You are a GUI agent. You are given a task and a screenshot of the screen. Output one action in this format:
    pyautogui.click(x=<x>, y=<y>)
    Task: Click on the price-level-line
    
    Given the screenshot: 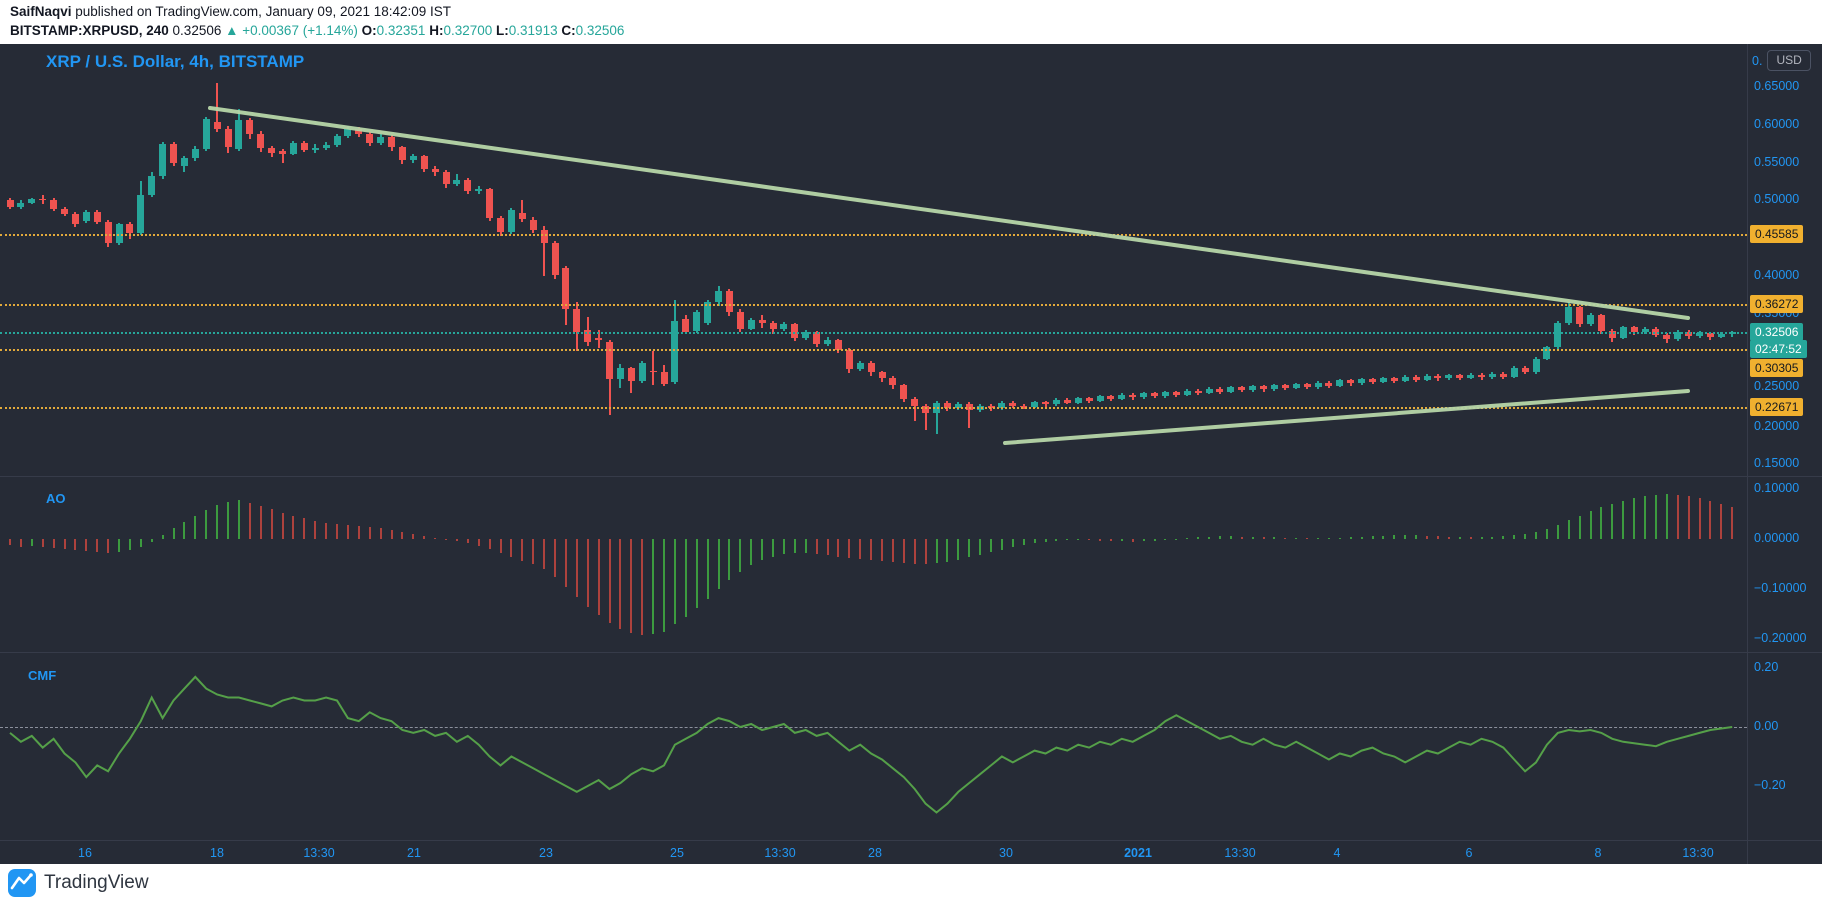 What is the action you would take?
    pyautogui.click(x=873, y=305)
    